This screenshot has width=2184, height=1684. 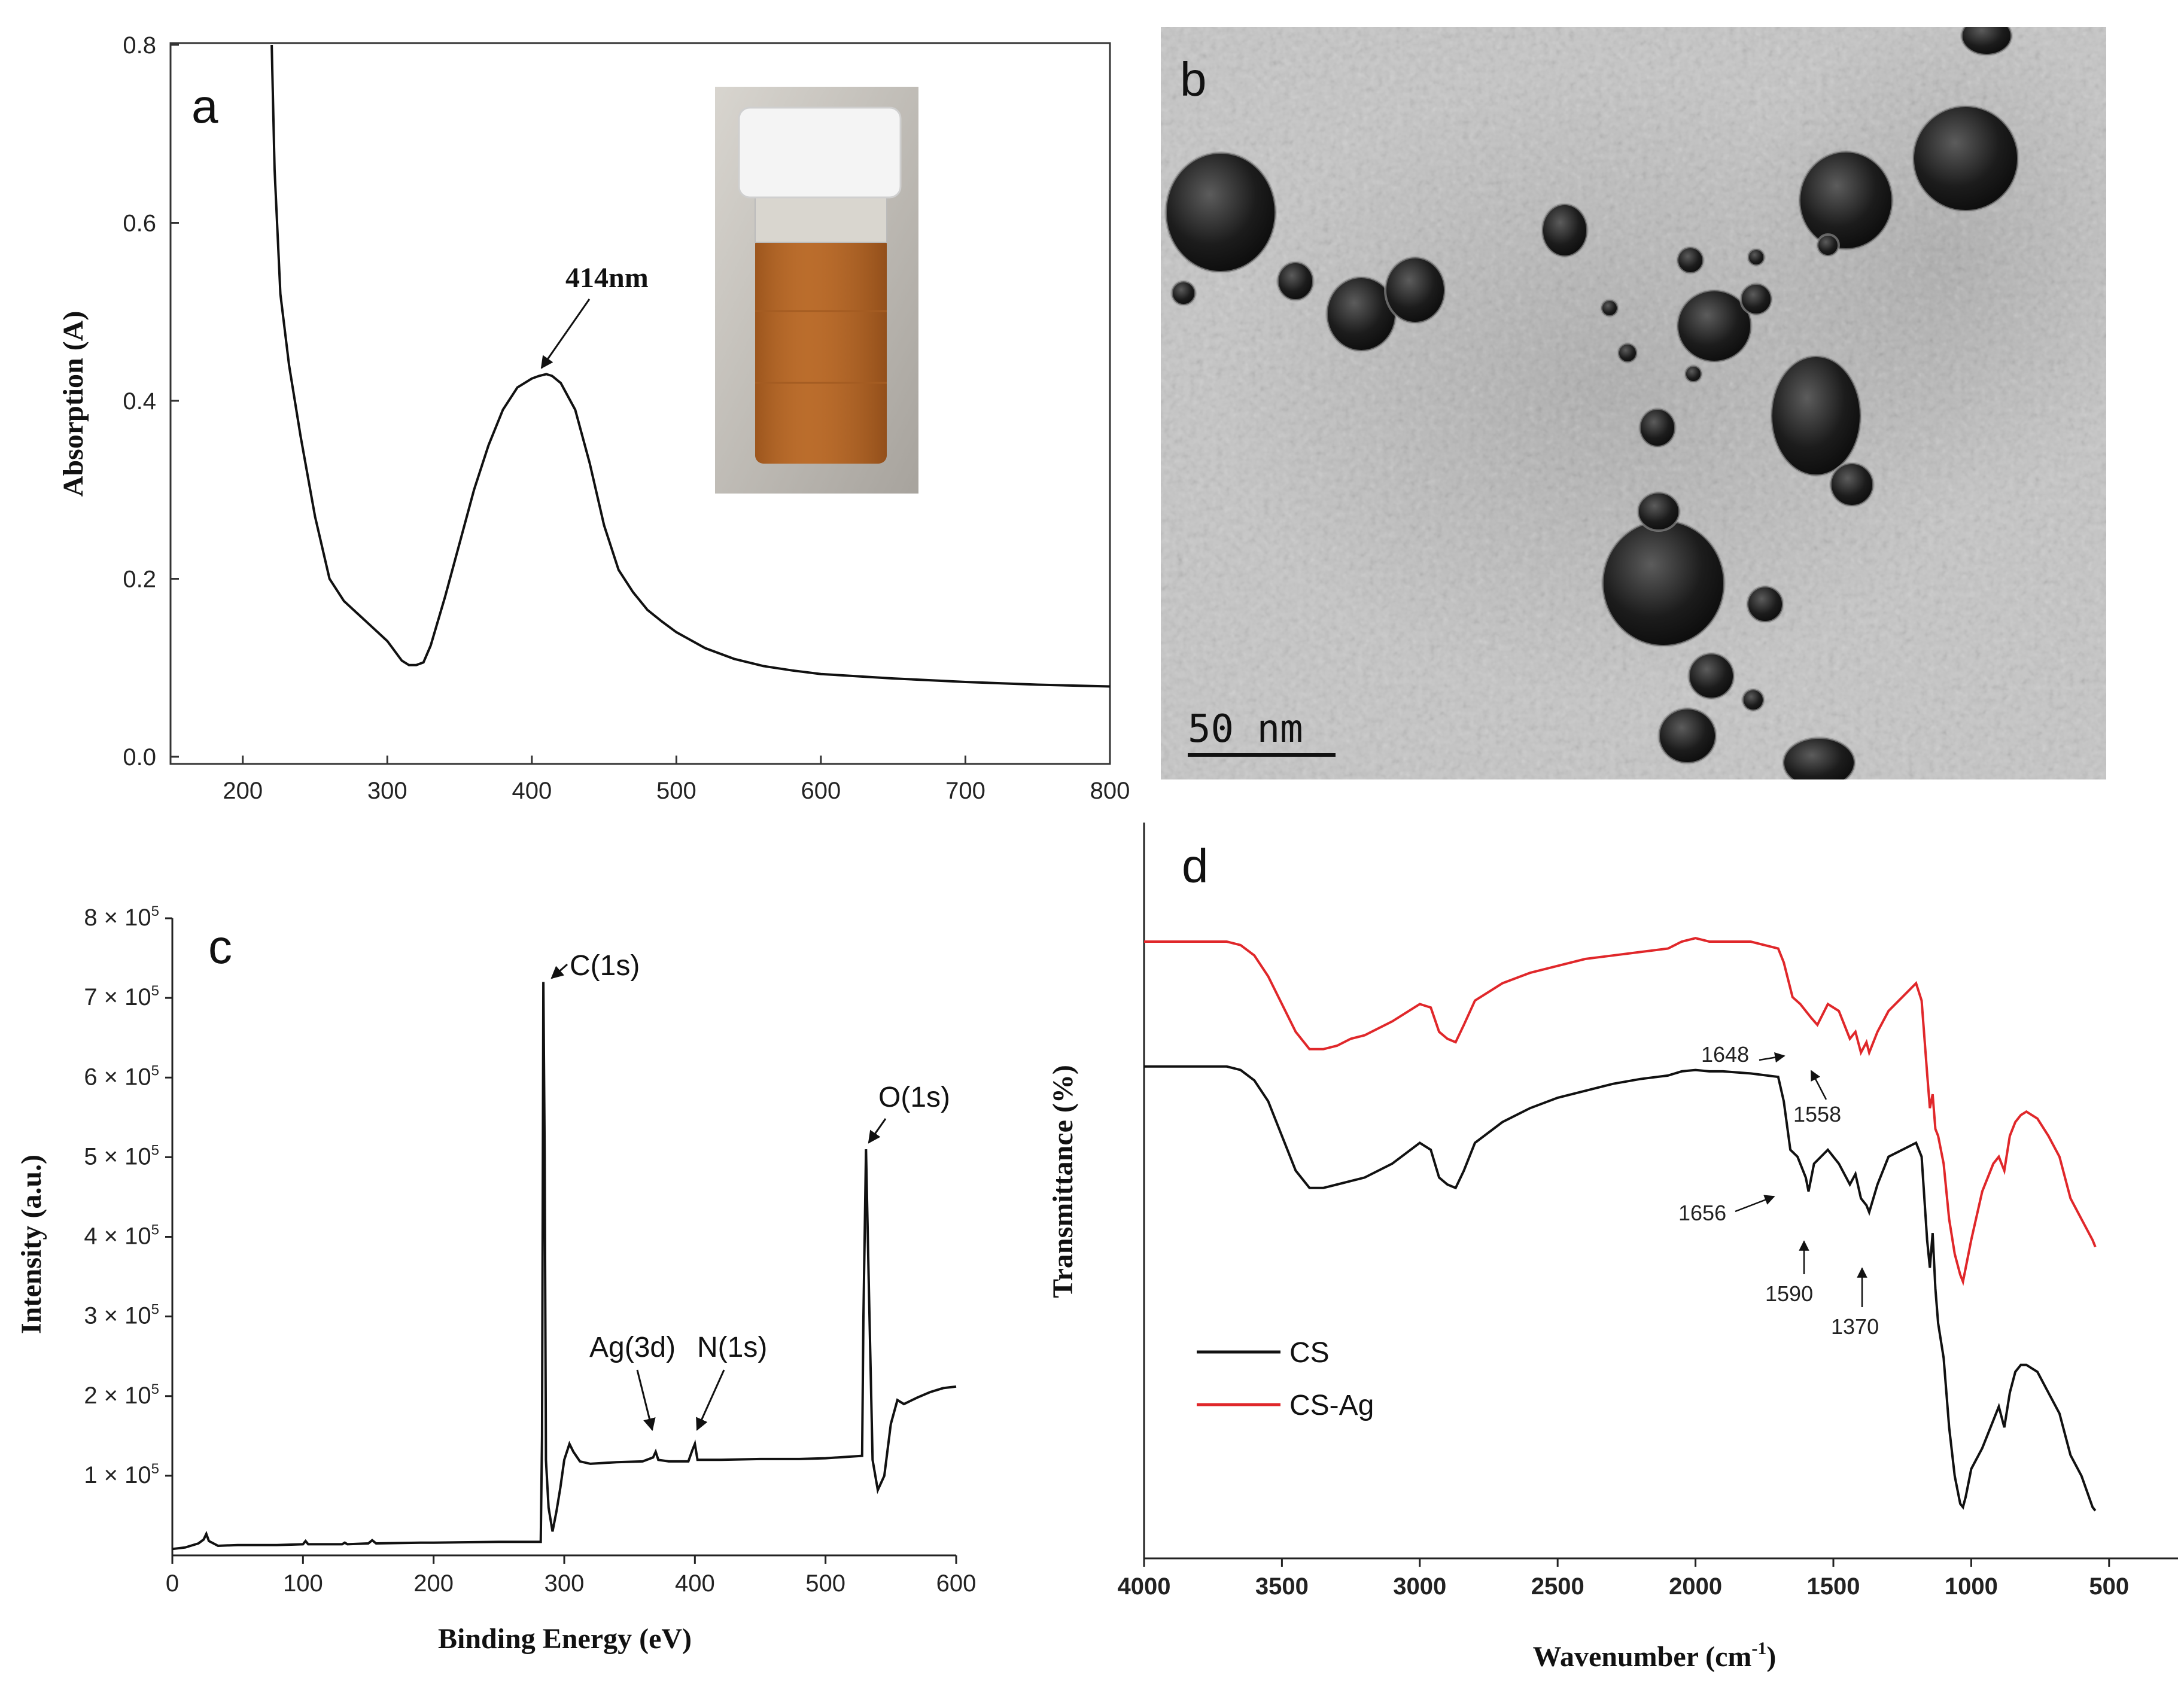 What do you see at coordinates (732, 1347) in the screenshot?
I see `n1s-label: N(1s)` at bounding box center [732, 1347].